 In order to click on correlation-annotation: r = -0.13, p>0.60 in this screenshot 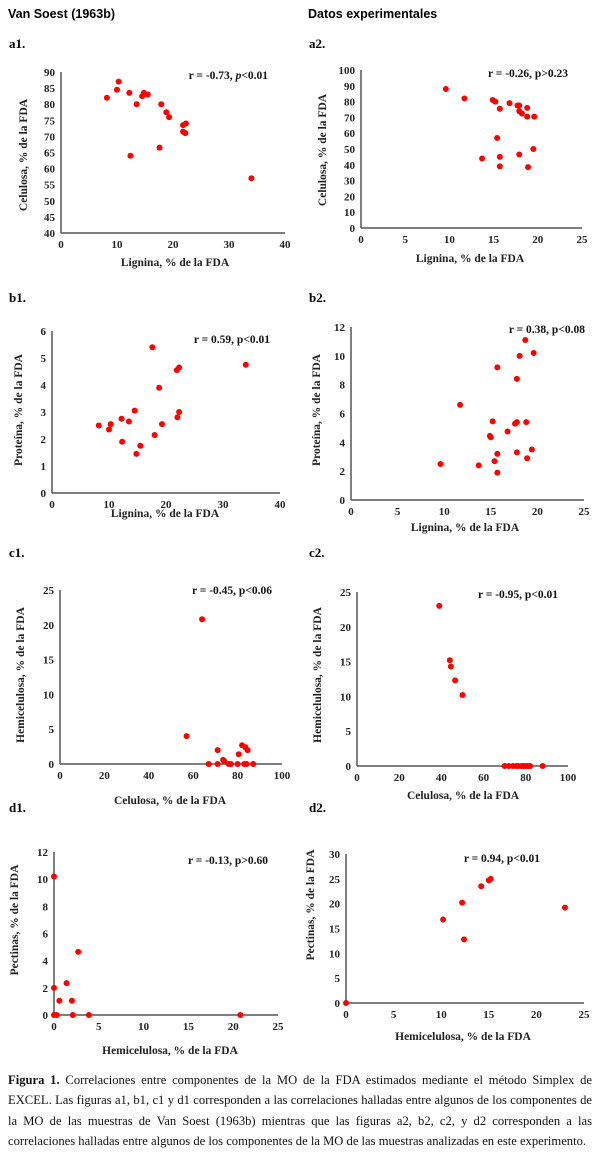, I will do `click(228, 861)`.